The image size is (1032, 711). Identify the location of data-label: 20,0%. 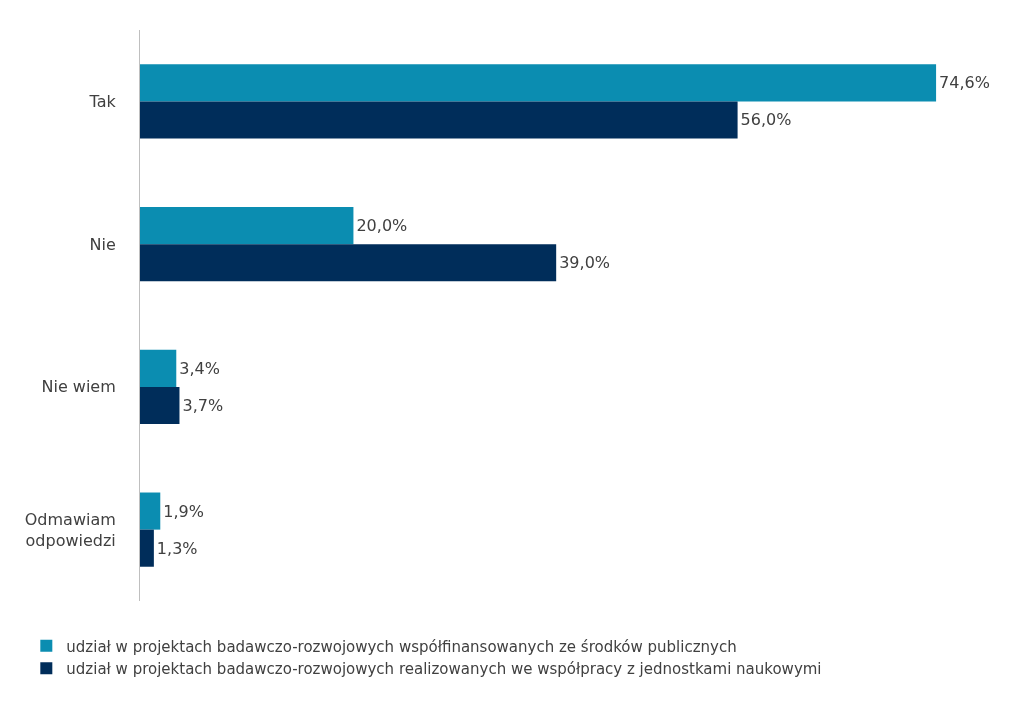
(382, 226).